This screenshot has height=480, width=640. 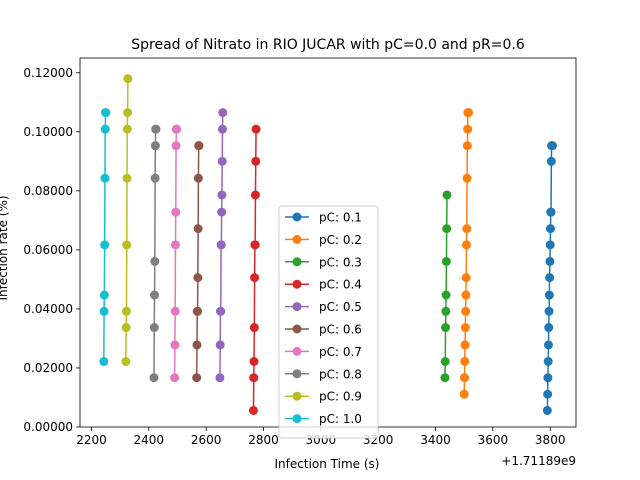 I want to click on legend-label: pC: 0.9, so click(x=340, y=397).